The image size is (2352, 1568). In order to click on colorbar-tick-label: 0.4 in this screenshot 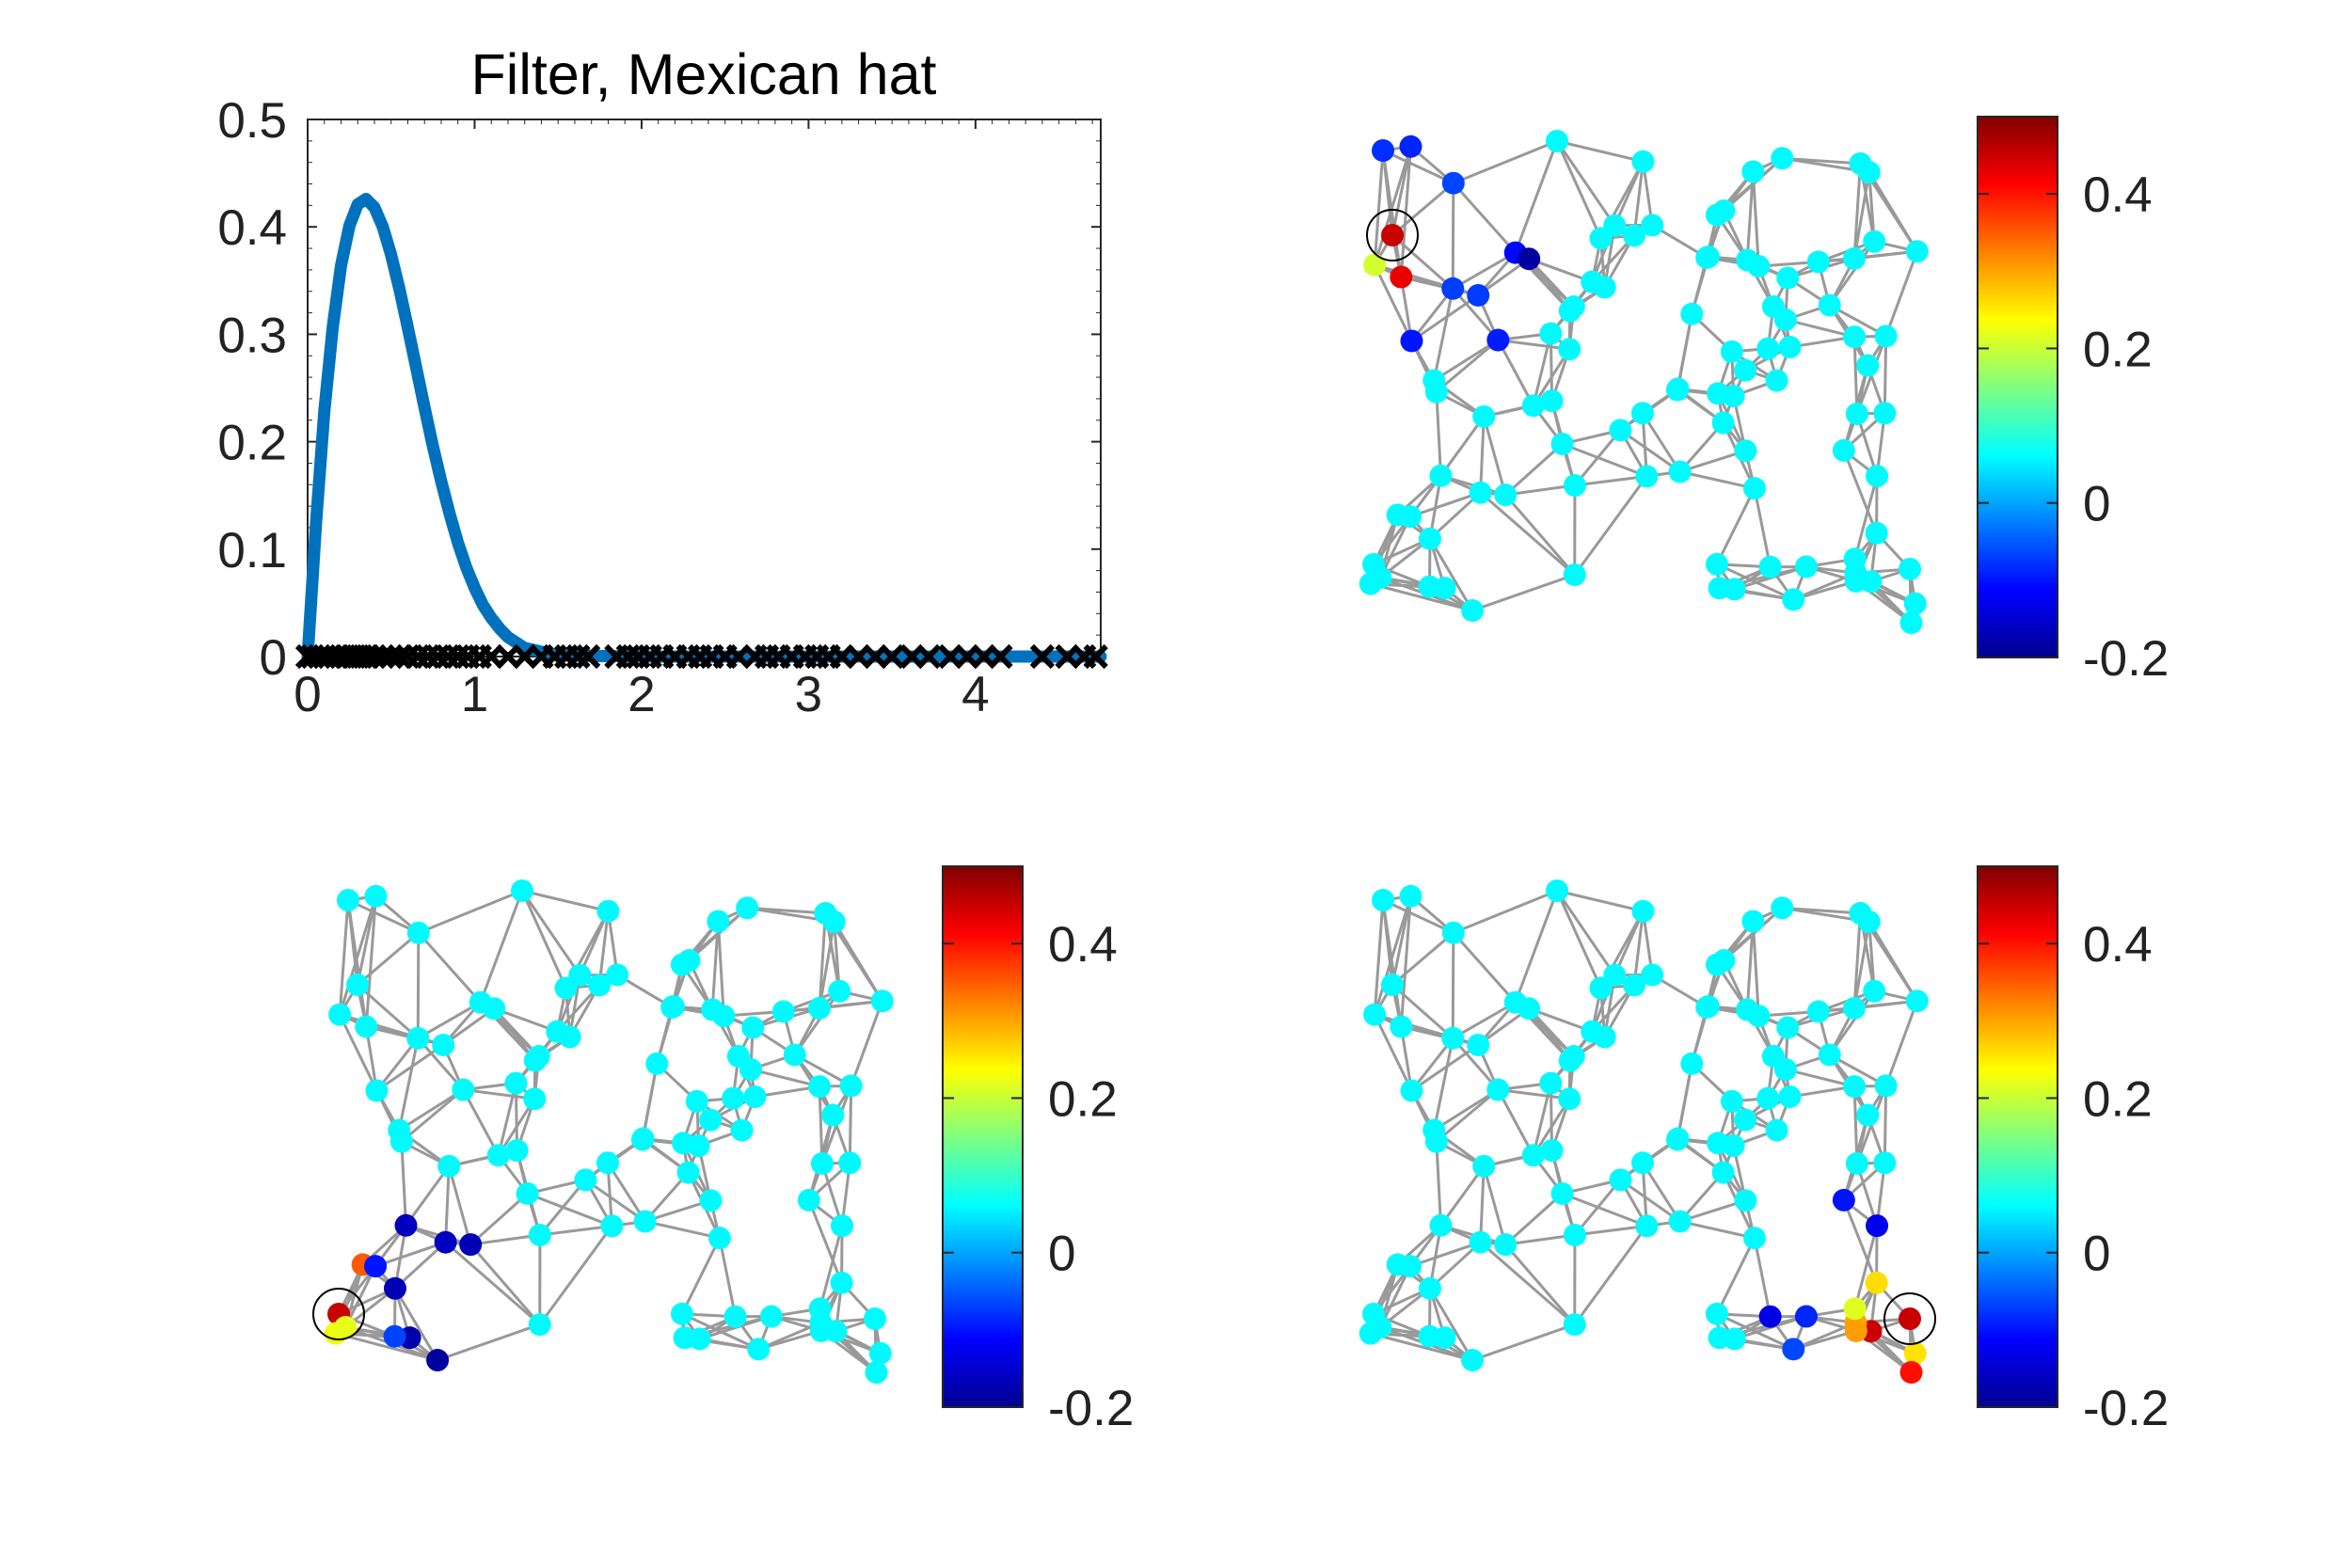, I will do `click(2118, 195)`.